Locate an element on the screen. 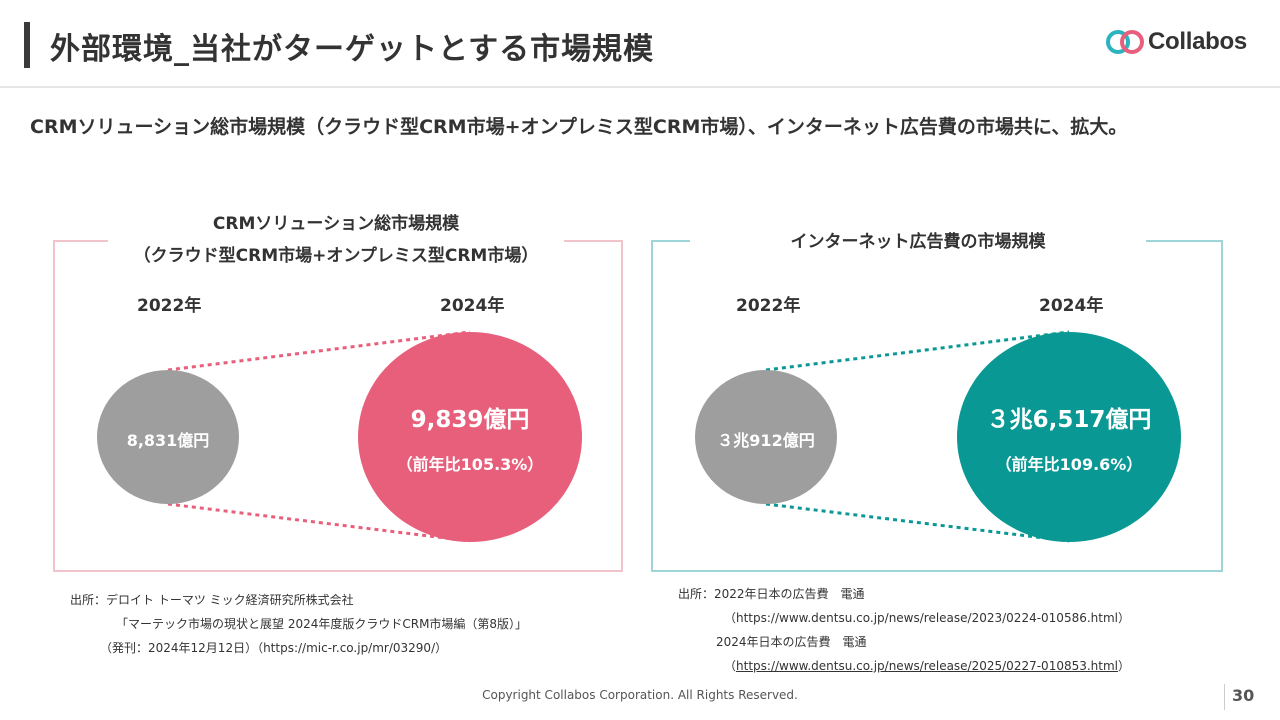 The height and width of the screenshot is (720, 1280). collabos-logo: Collabos is located at coordinates (1176, 42).